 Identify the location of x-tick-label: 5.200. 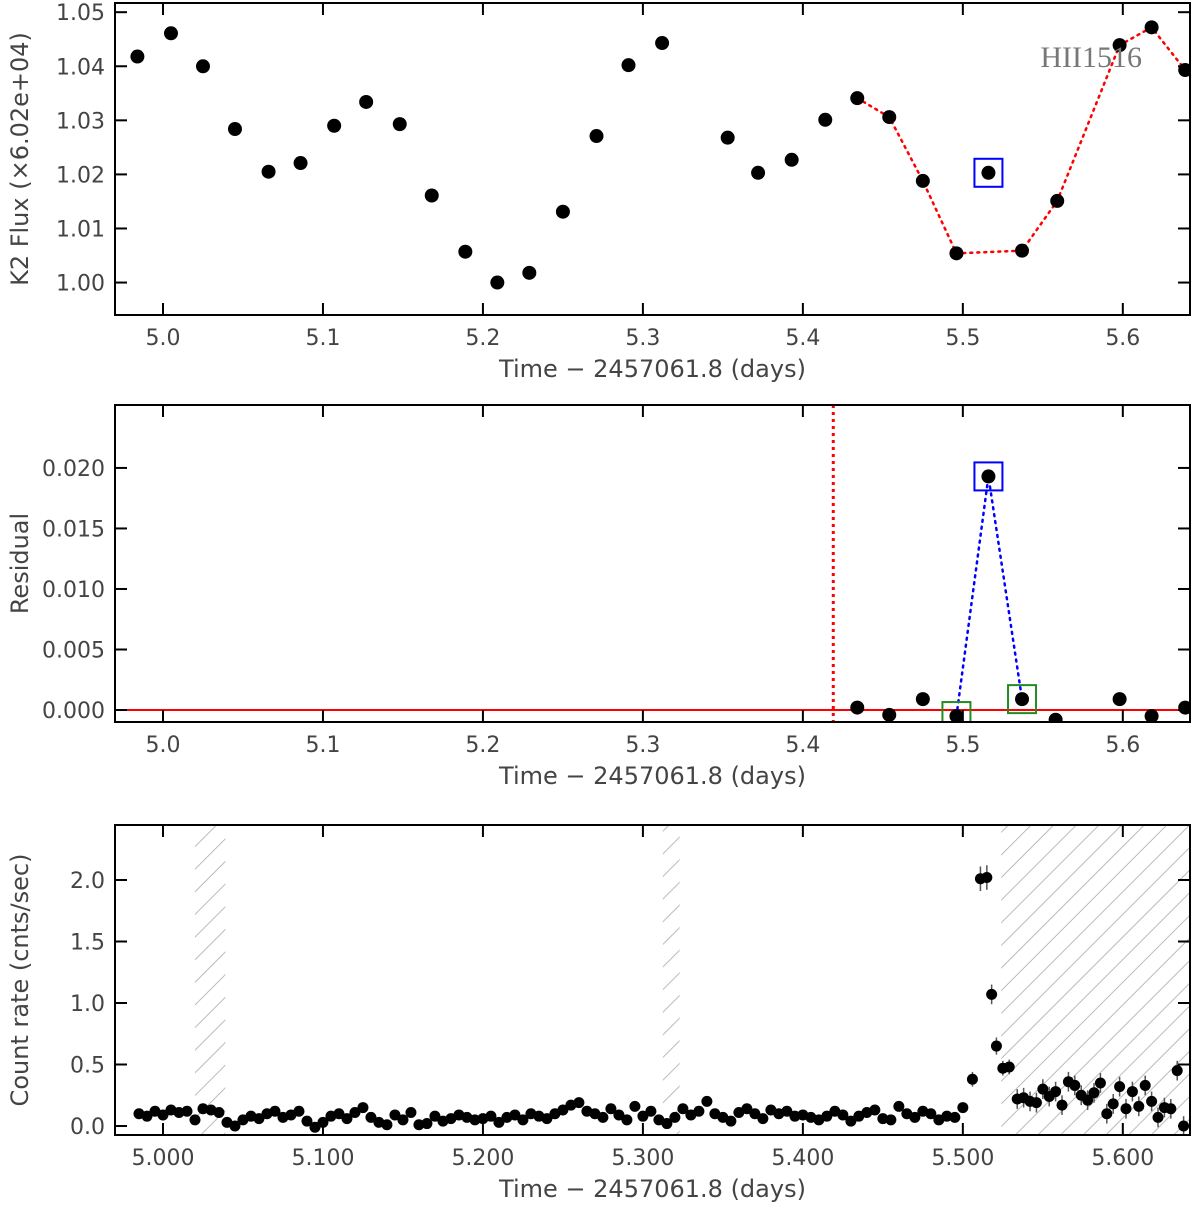
(482, 1158).